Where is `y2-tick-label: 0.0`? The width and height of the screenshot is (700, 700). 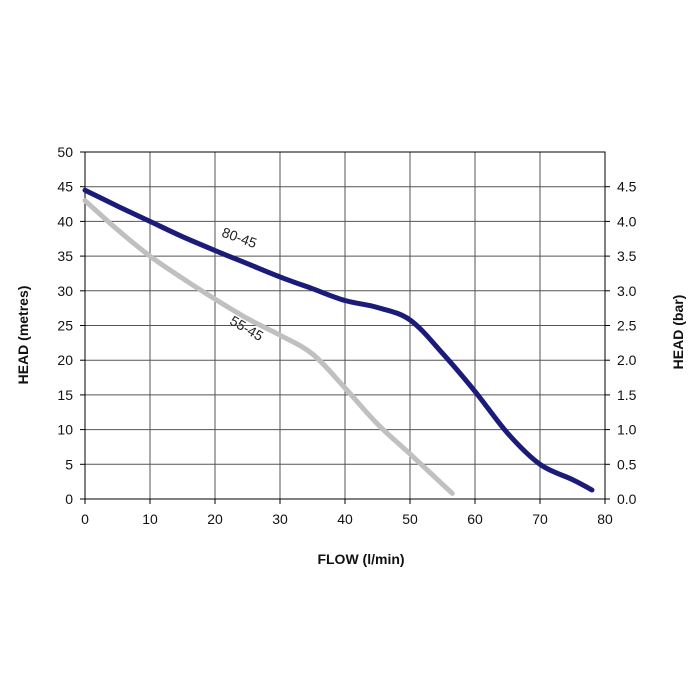 y2-tick-label: 0.0 is located at coordinates (627, 499).